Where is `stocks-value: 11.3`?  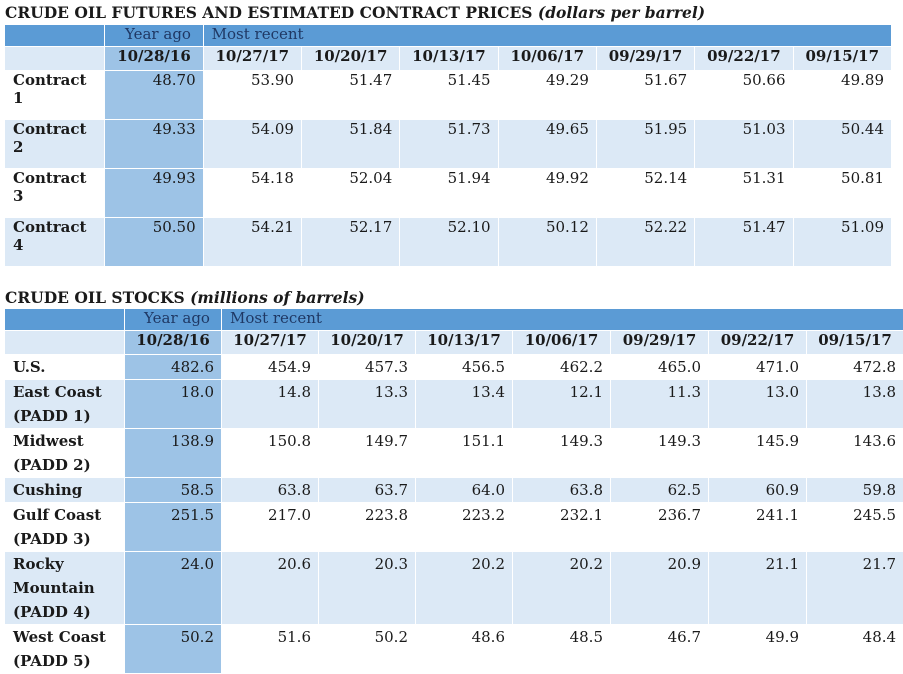 stocks-value: 11.3 is located at coordinates (660, 404).